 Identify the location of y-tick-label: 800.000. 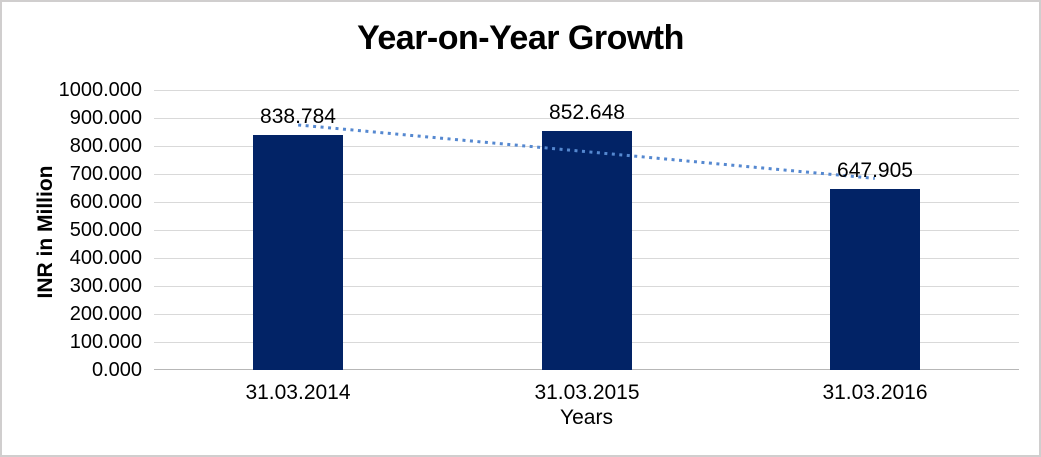
(105, 146).